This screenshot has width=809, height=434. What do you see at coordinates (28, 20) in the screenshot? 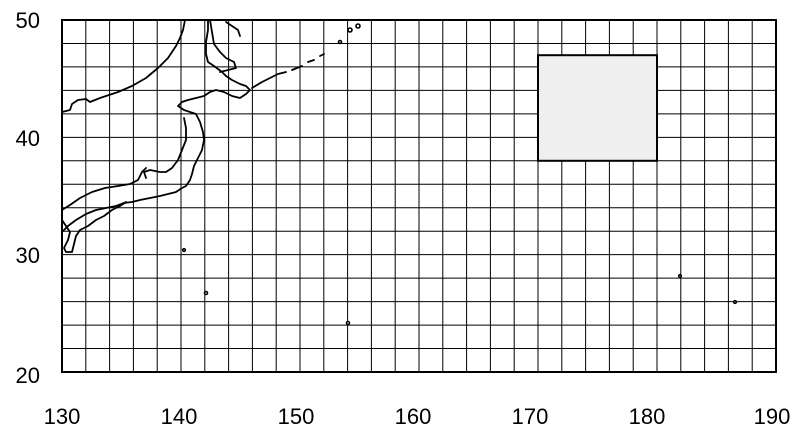
I see `y-tick-label: 50` at bounding box center [28, 20].